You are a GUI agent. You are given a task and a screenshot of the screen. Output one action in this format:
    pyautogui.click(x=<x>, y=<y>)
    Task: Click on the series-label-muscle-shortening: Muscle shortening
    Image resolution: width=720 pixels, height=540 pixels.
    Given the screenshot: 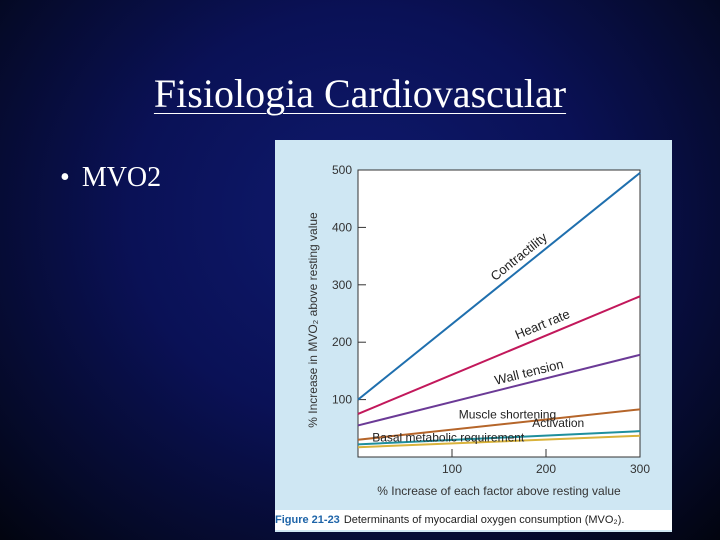 What is the action you would take?
    pyautogui.click(x=507, y=415)
    